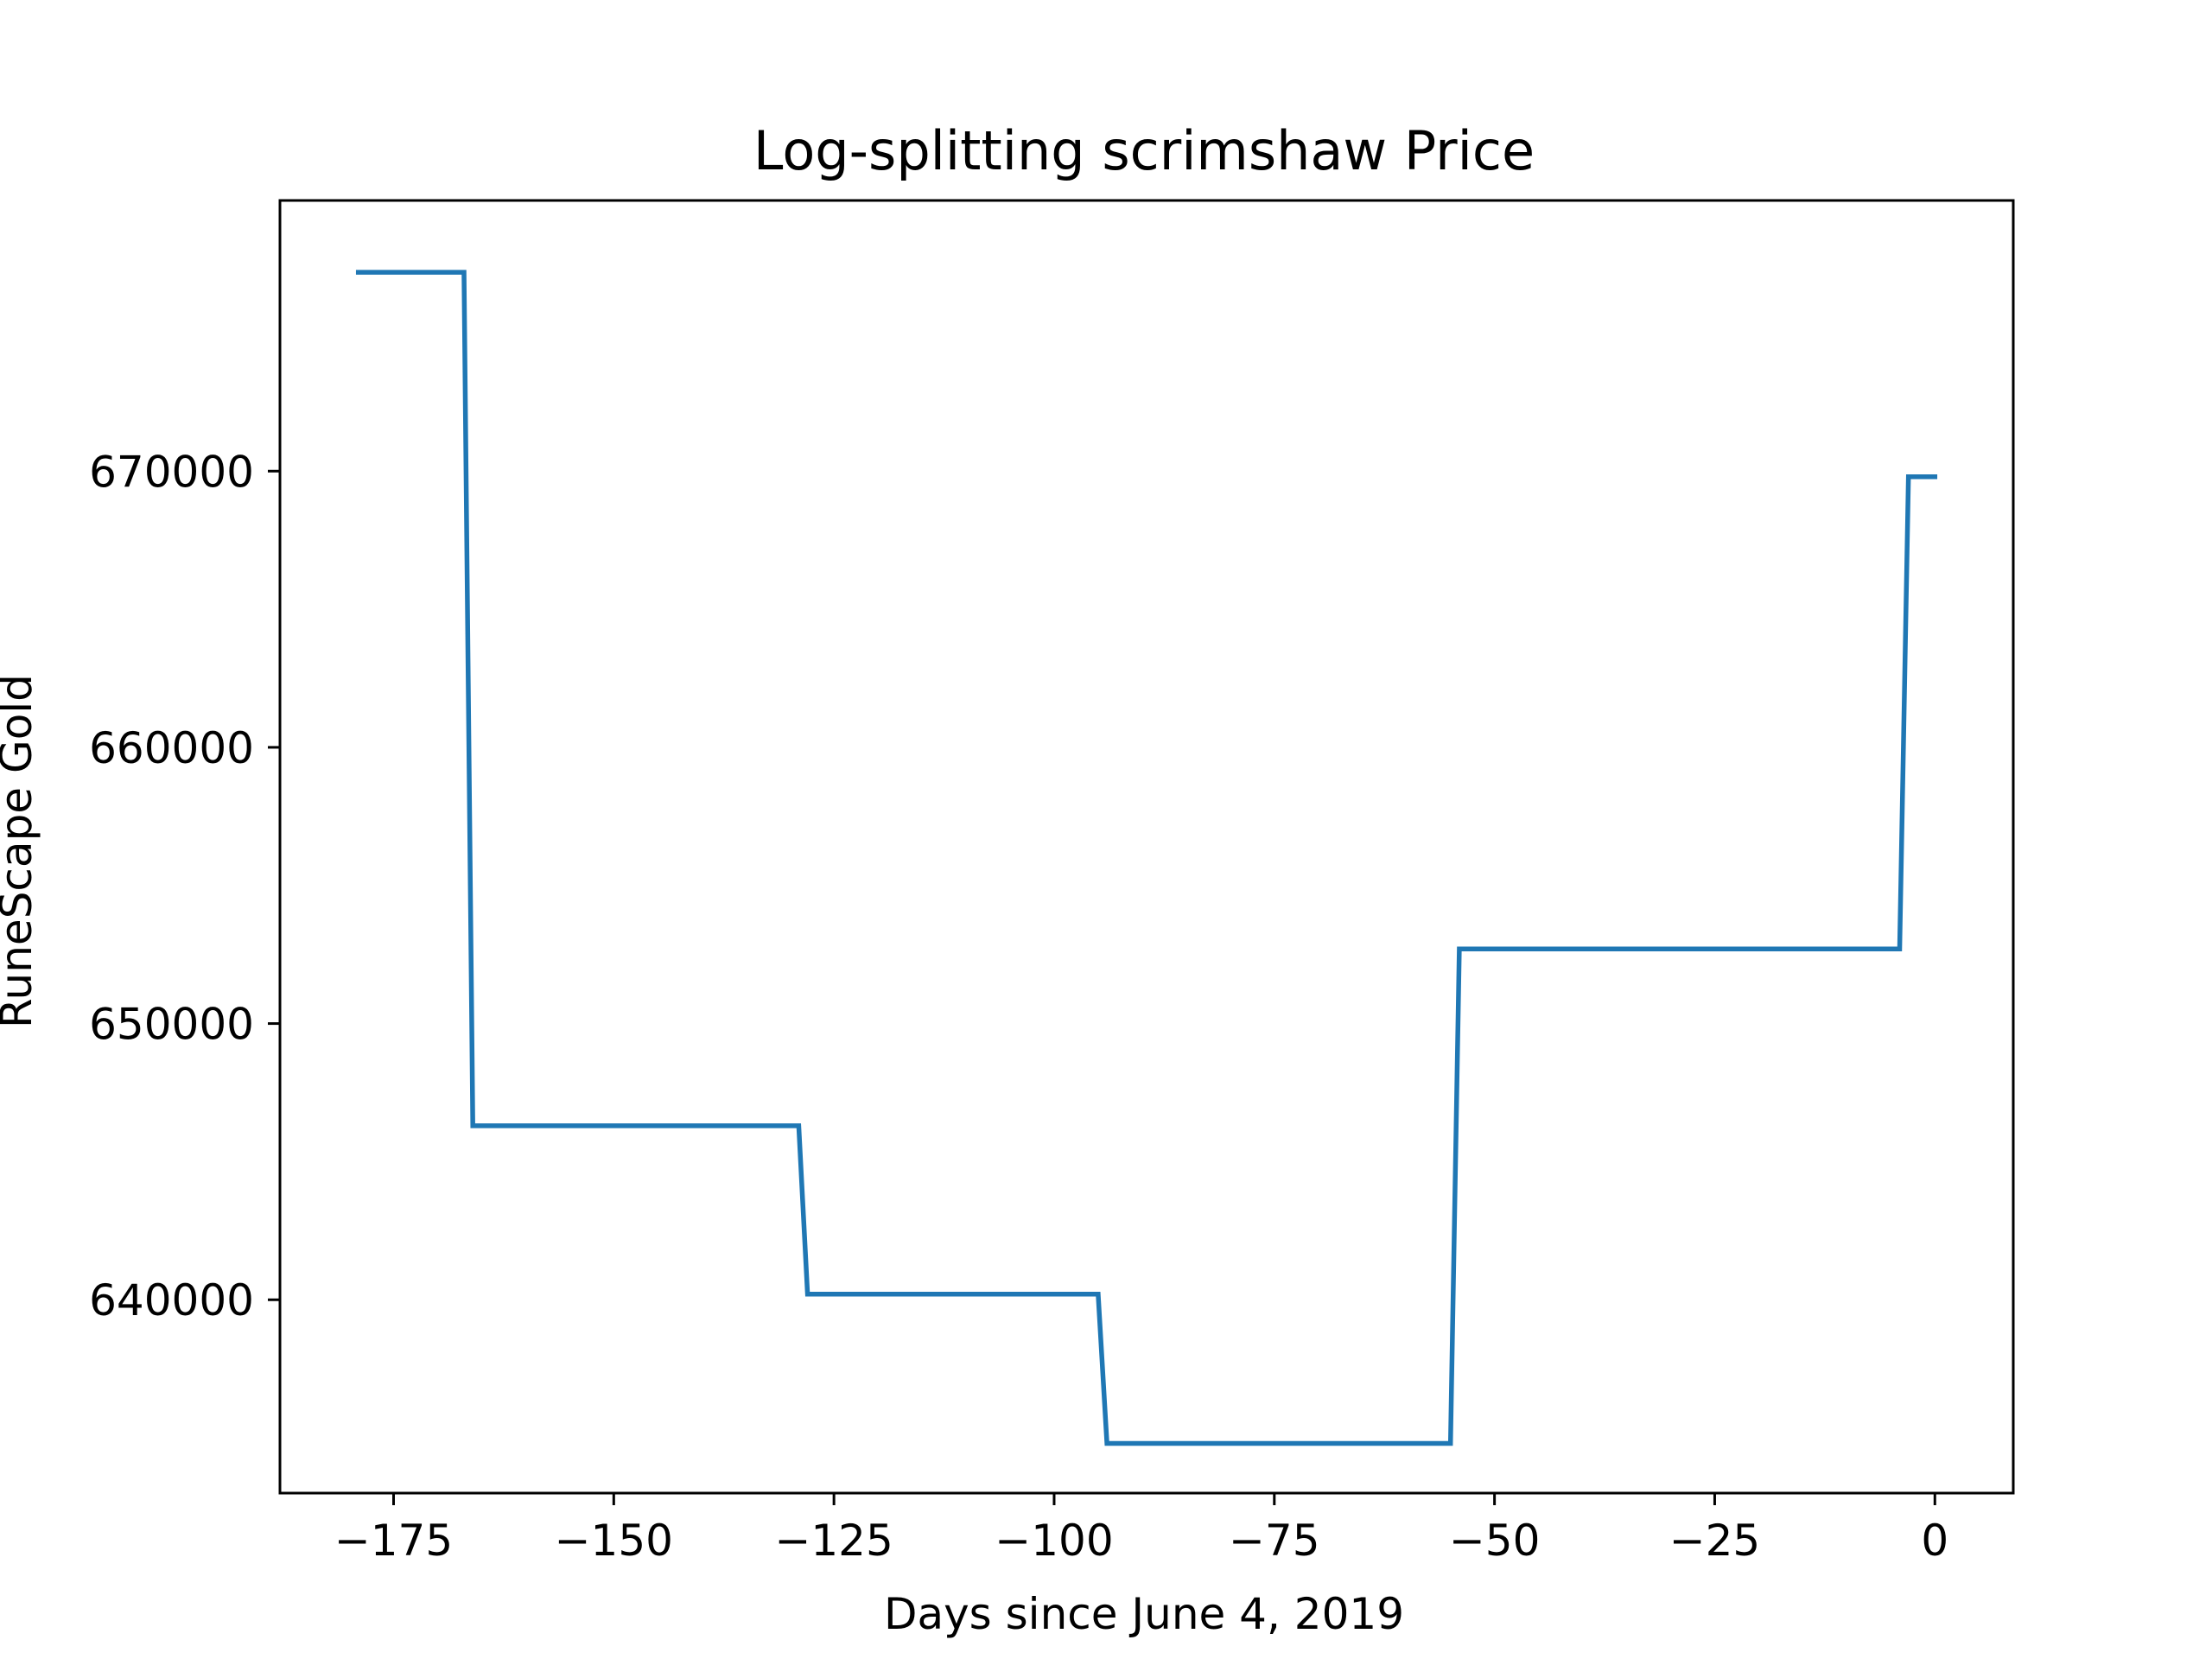 The width and height of the screenshot is (2212, 1659). Describe the element at coordinates (1054, 1541) in the screenshot. I see `x-tick-label: −100` at that location.